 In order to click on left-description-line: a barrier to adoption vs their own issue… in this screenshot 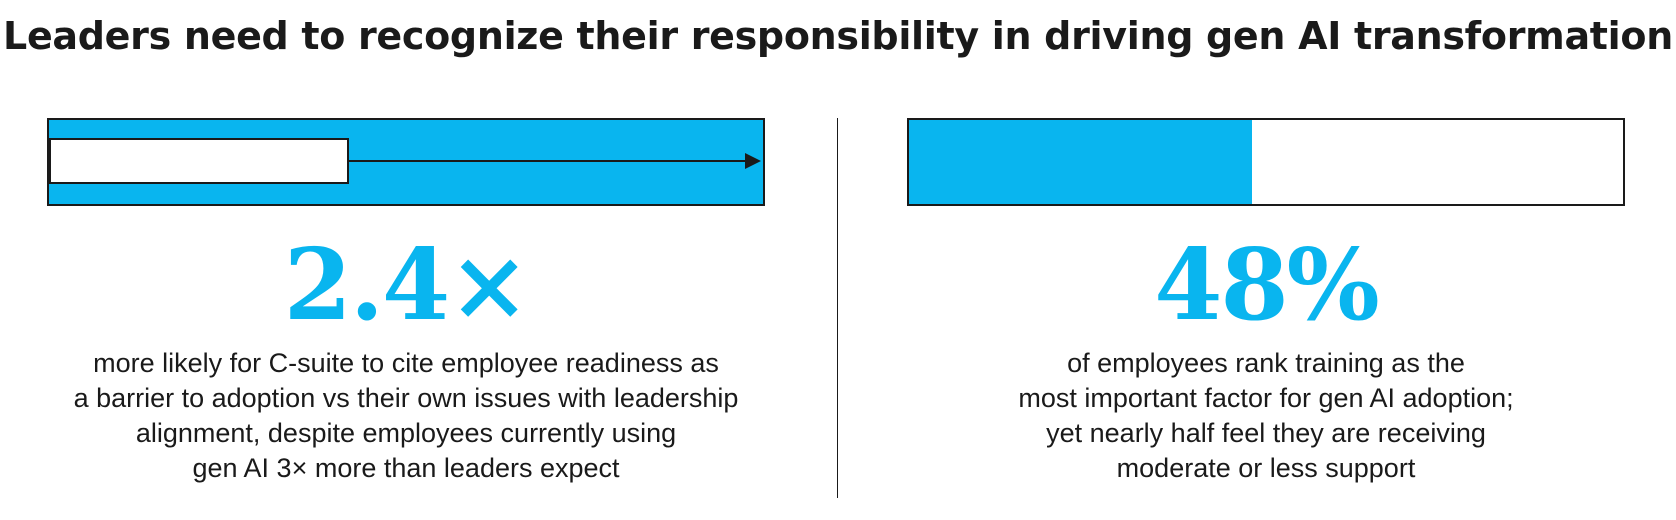, I will do `click(406, 398)`.